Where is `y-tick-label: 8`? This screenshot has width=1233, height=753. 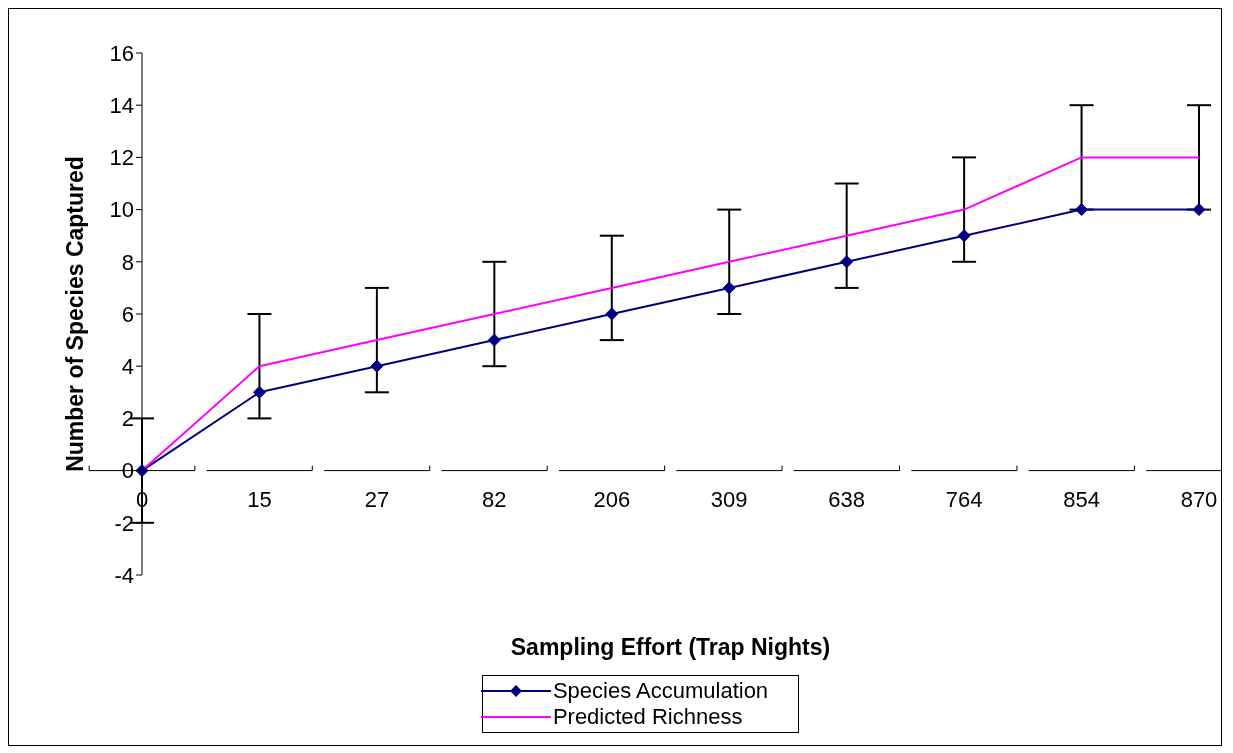 y-tick-label: 8 is located at coordinates (127, 262).